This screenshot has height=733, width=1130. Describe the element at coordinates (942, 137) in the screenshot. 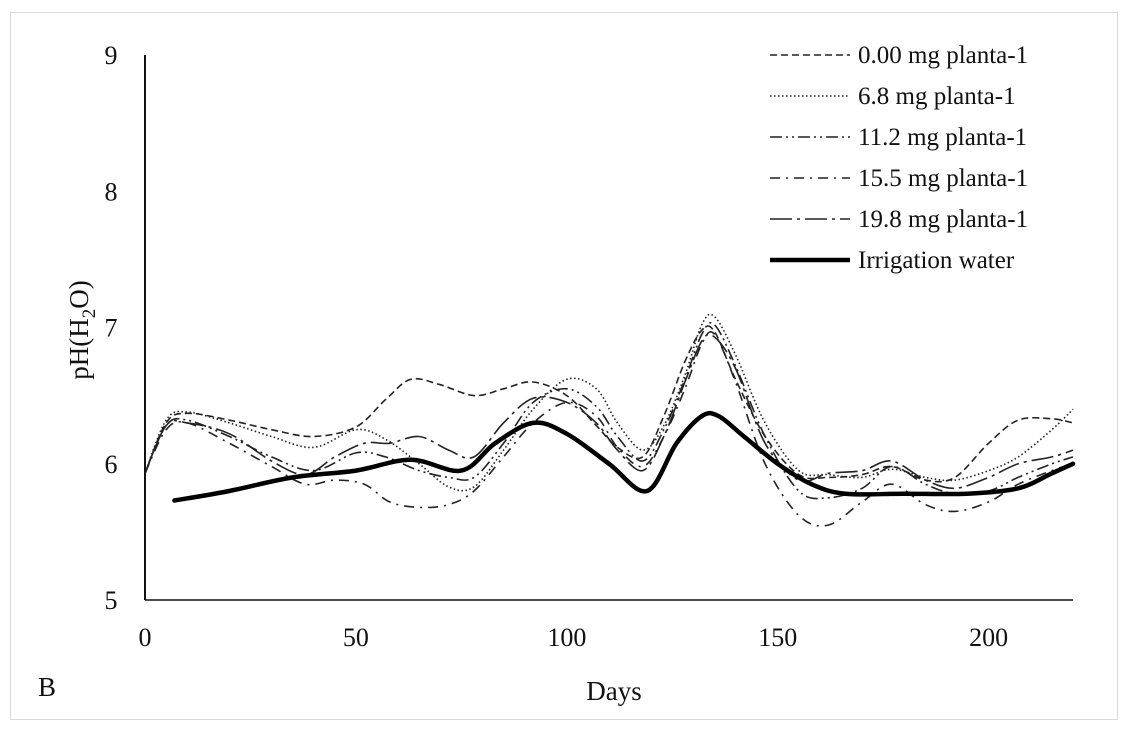

I see `legend-label-3: 11.2 mg planta-1` at that location.